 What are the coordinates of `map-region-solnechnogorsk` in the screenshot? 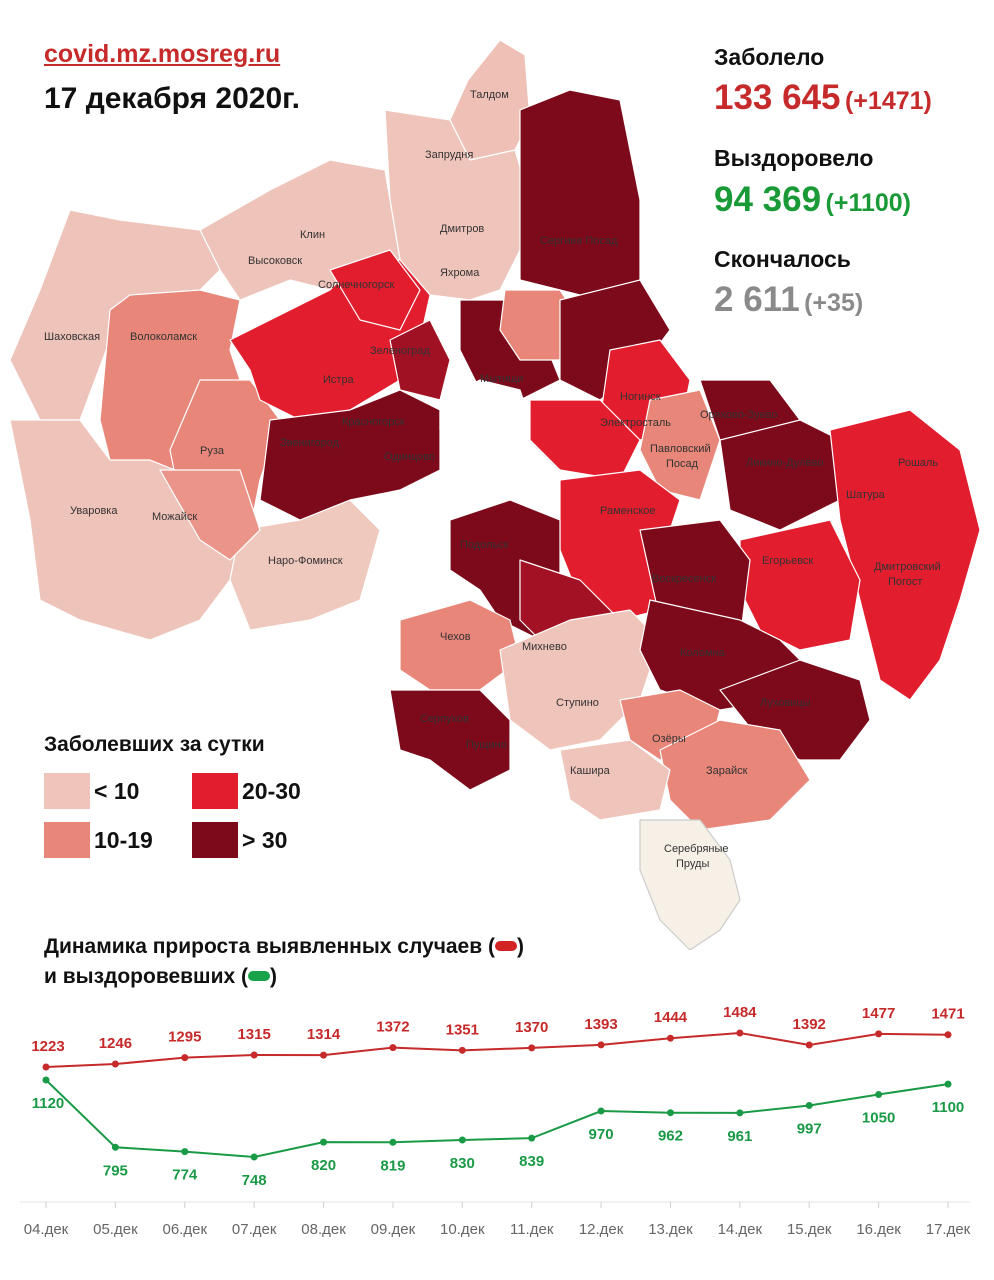 It's located at (375, 290).